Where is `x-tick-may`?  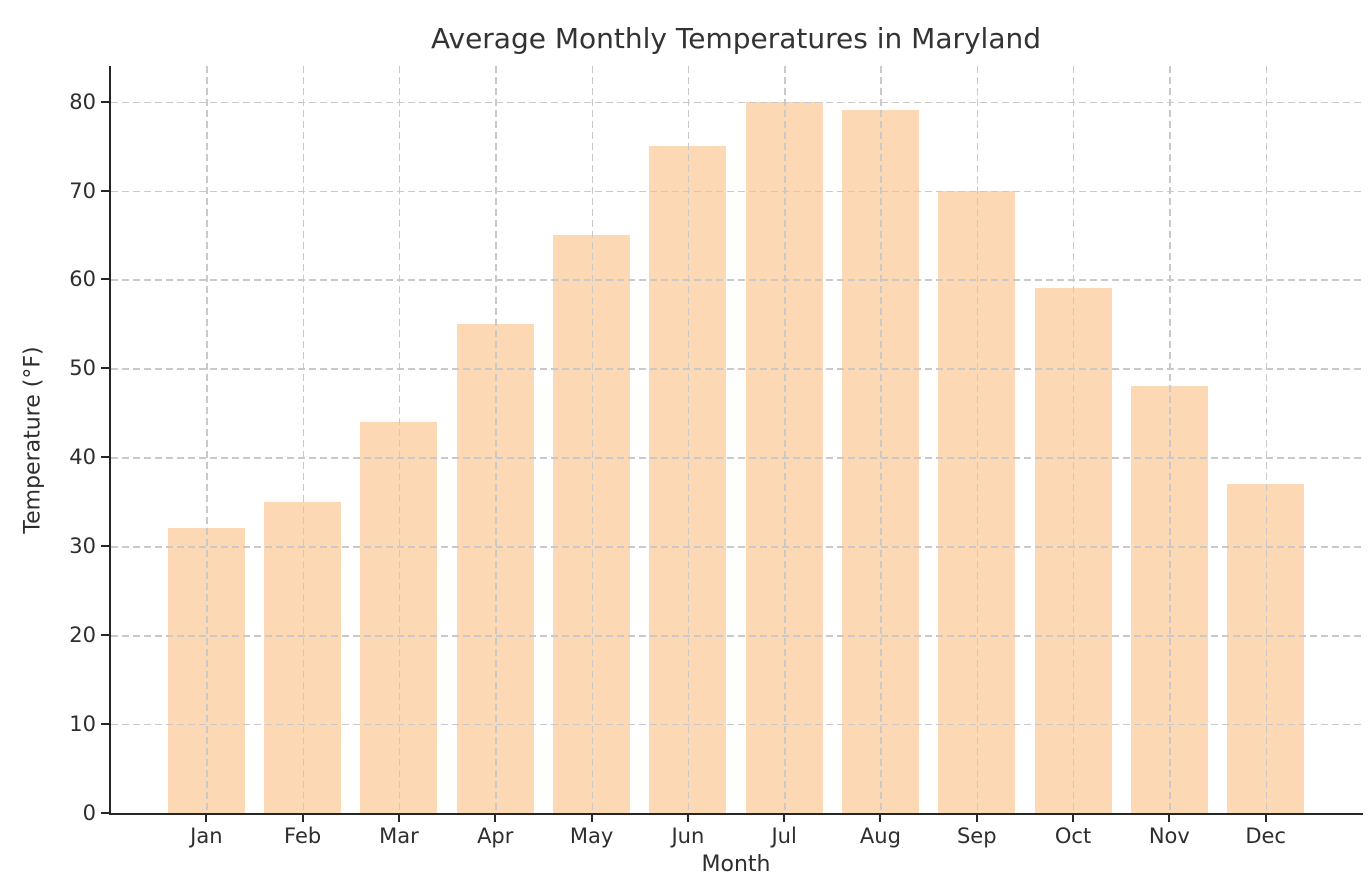
x-tick-may is located at coordinates (591, 818).